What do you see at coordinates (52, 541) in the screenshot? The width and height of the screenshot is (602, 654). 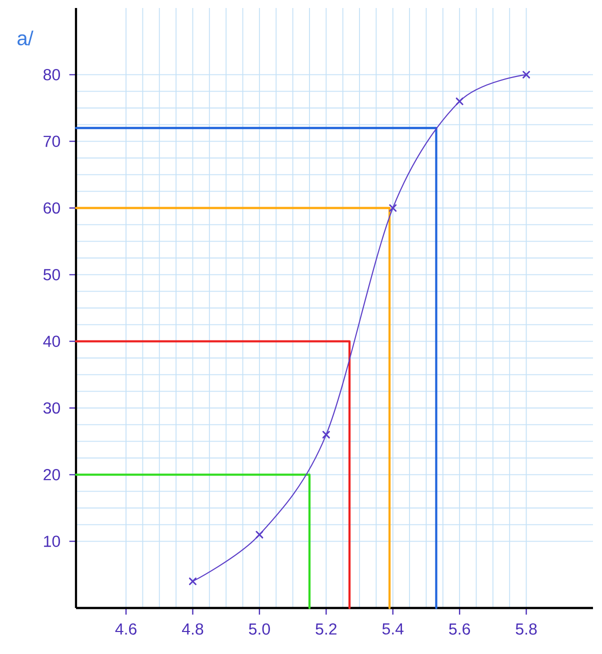 I see `y-tick-label: 10` at bounding box center [52, 541].